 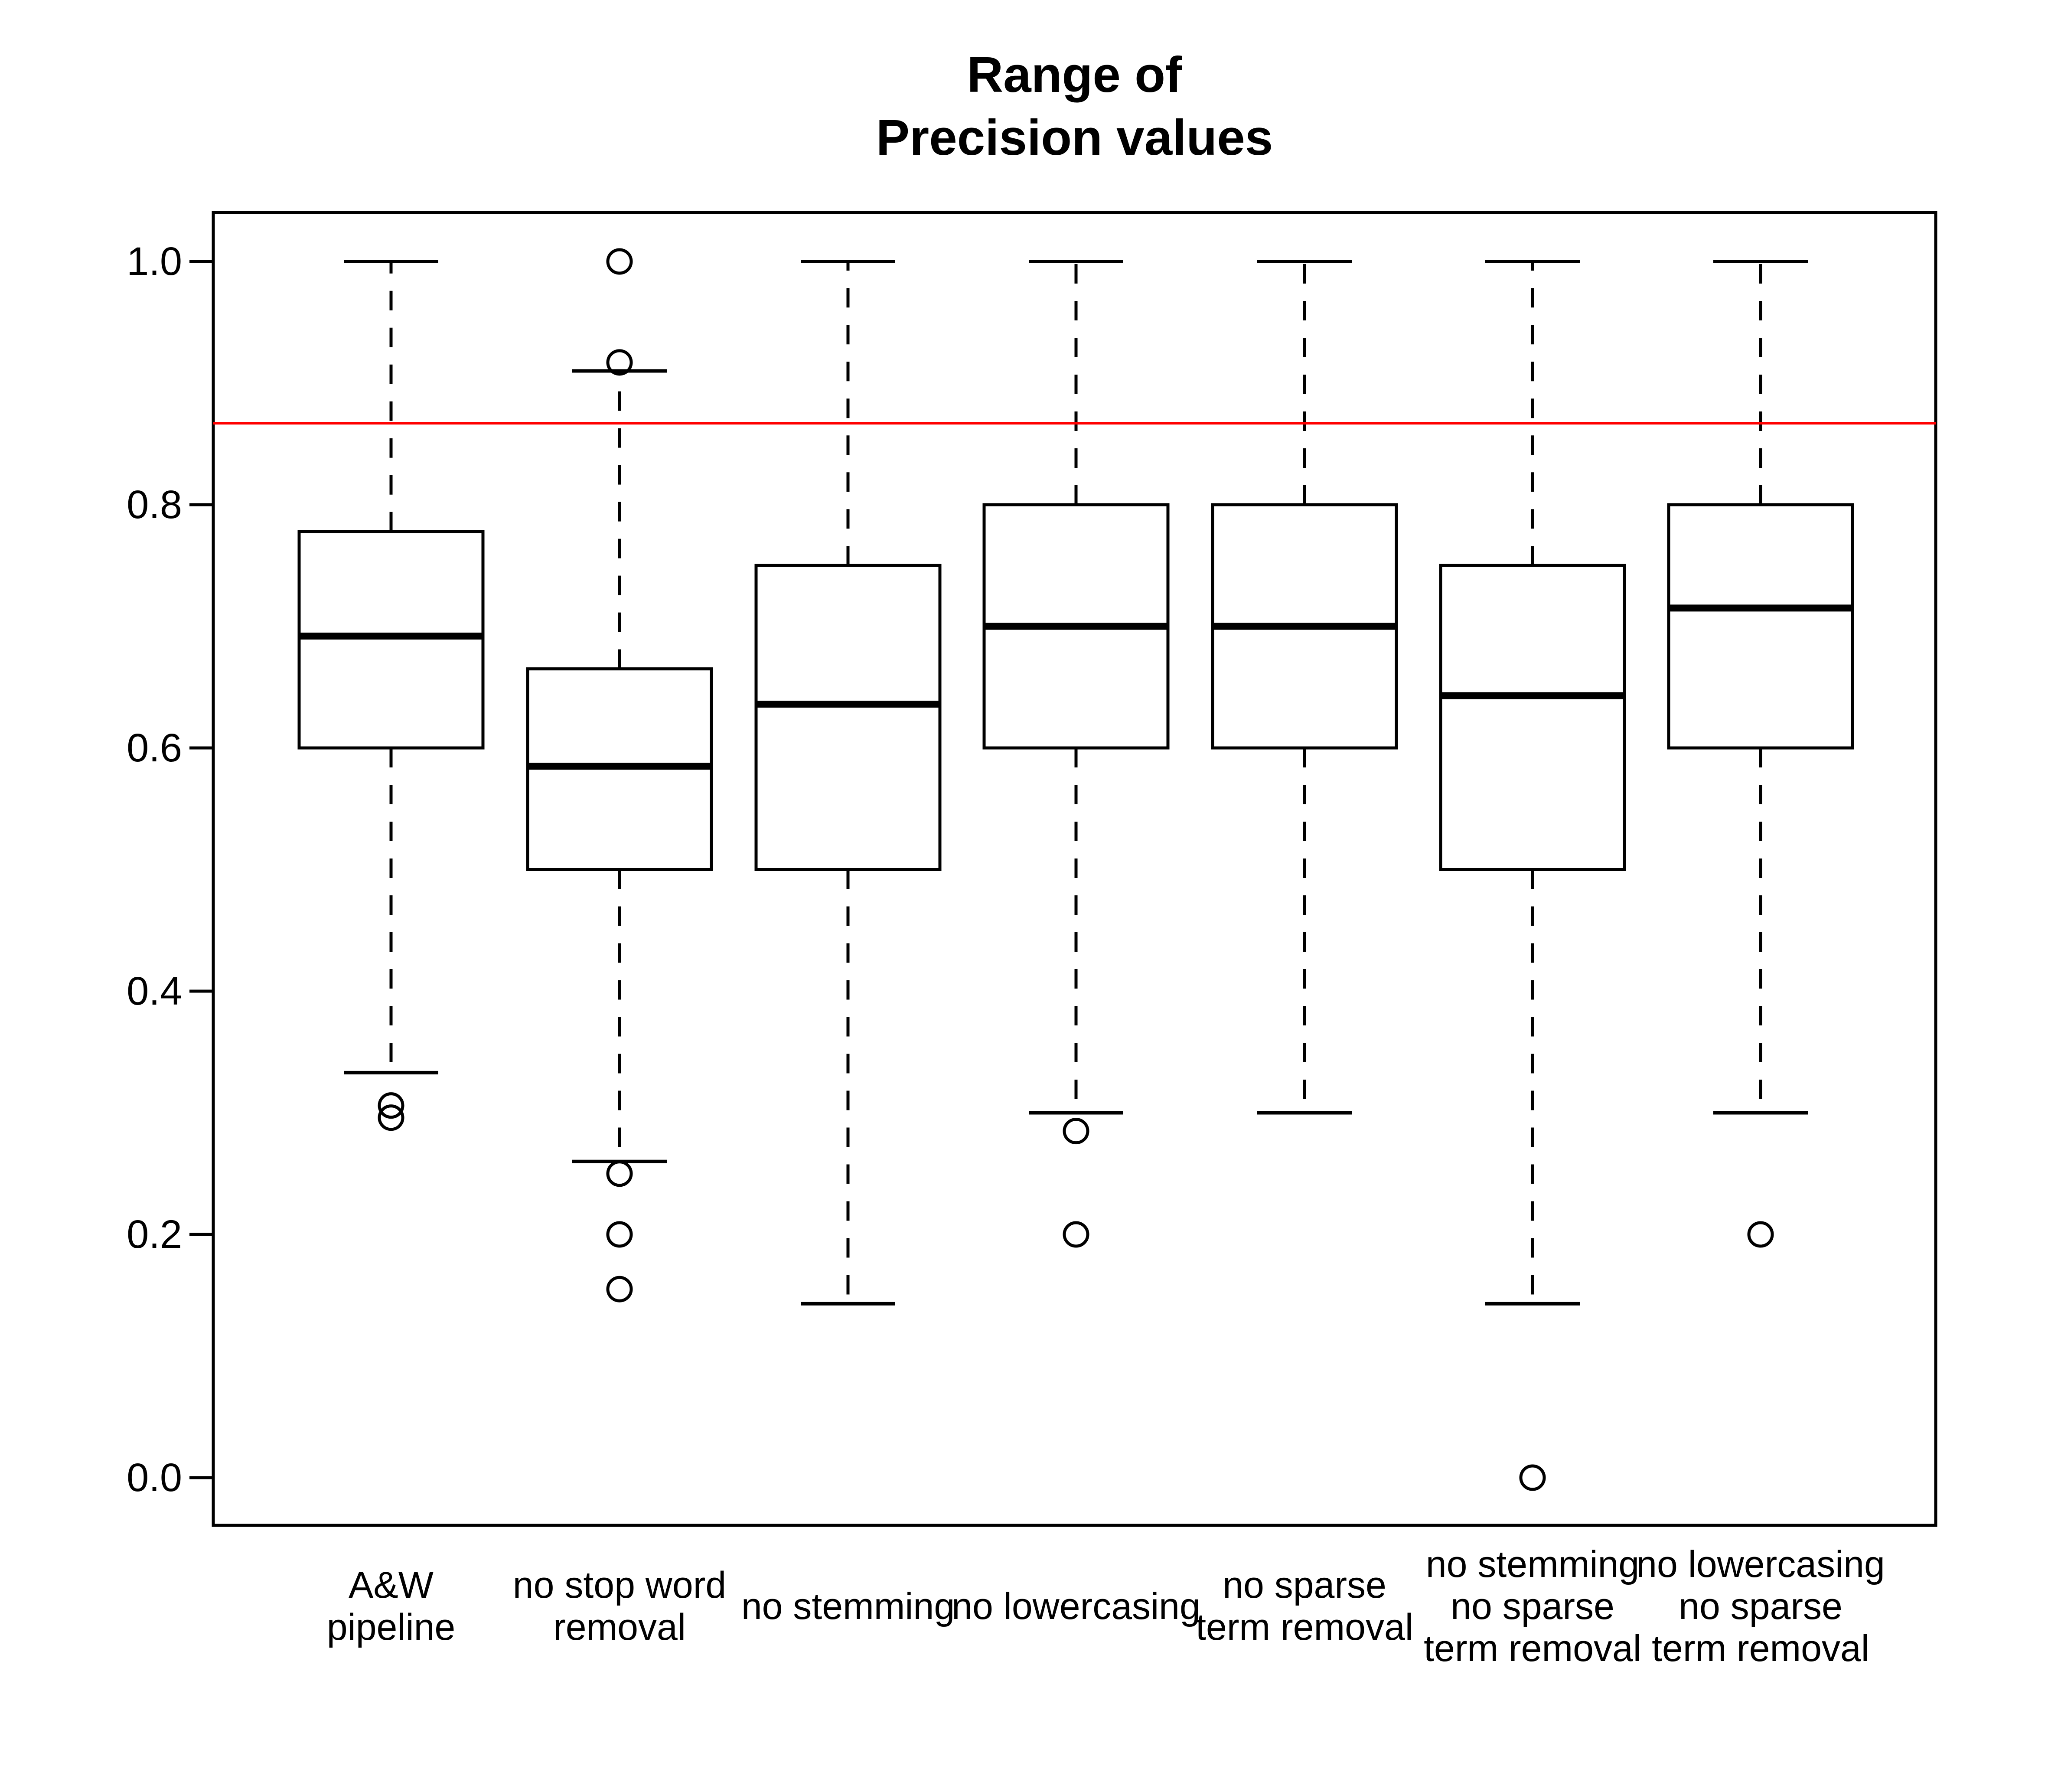 I want to click on y-axis-tick-label: 0.2, so click(x=154, y=1235).